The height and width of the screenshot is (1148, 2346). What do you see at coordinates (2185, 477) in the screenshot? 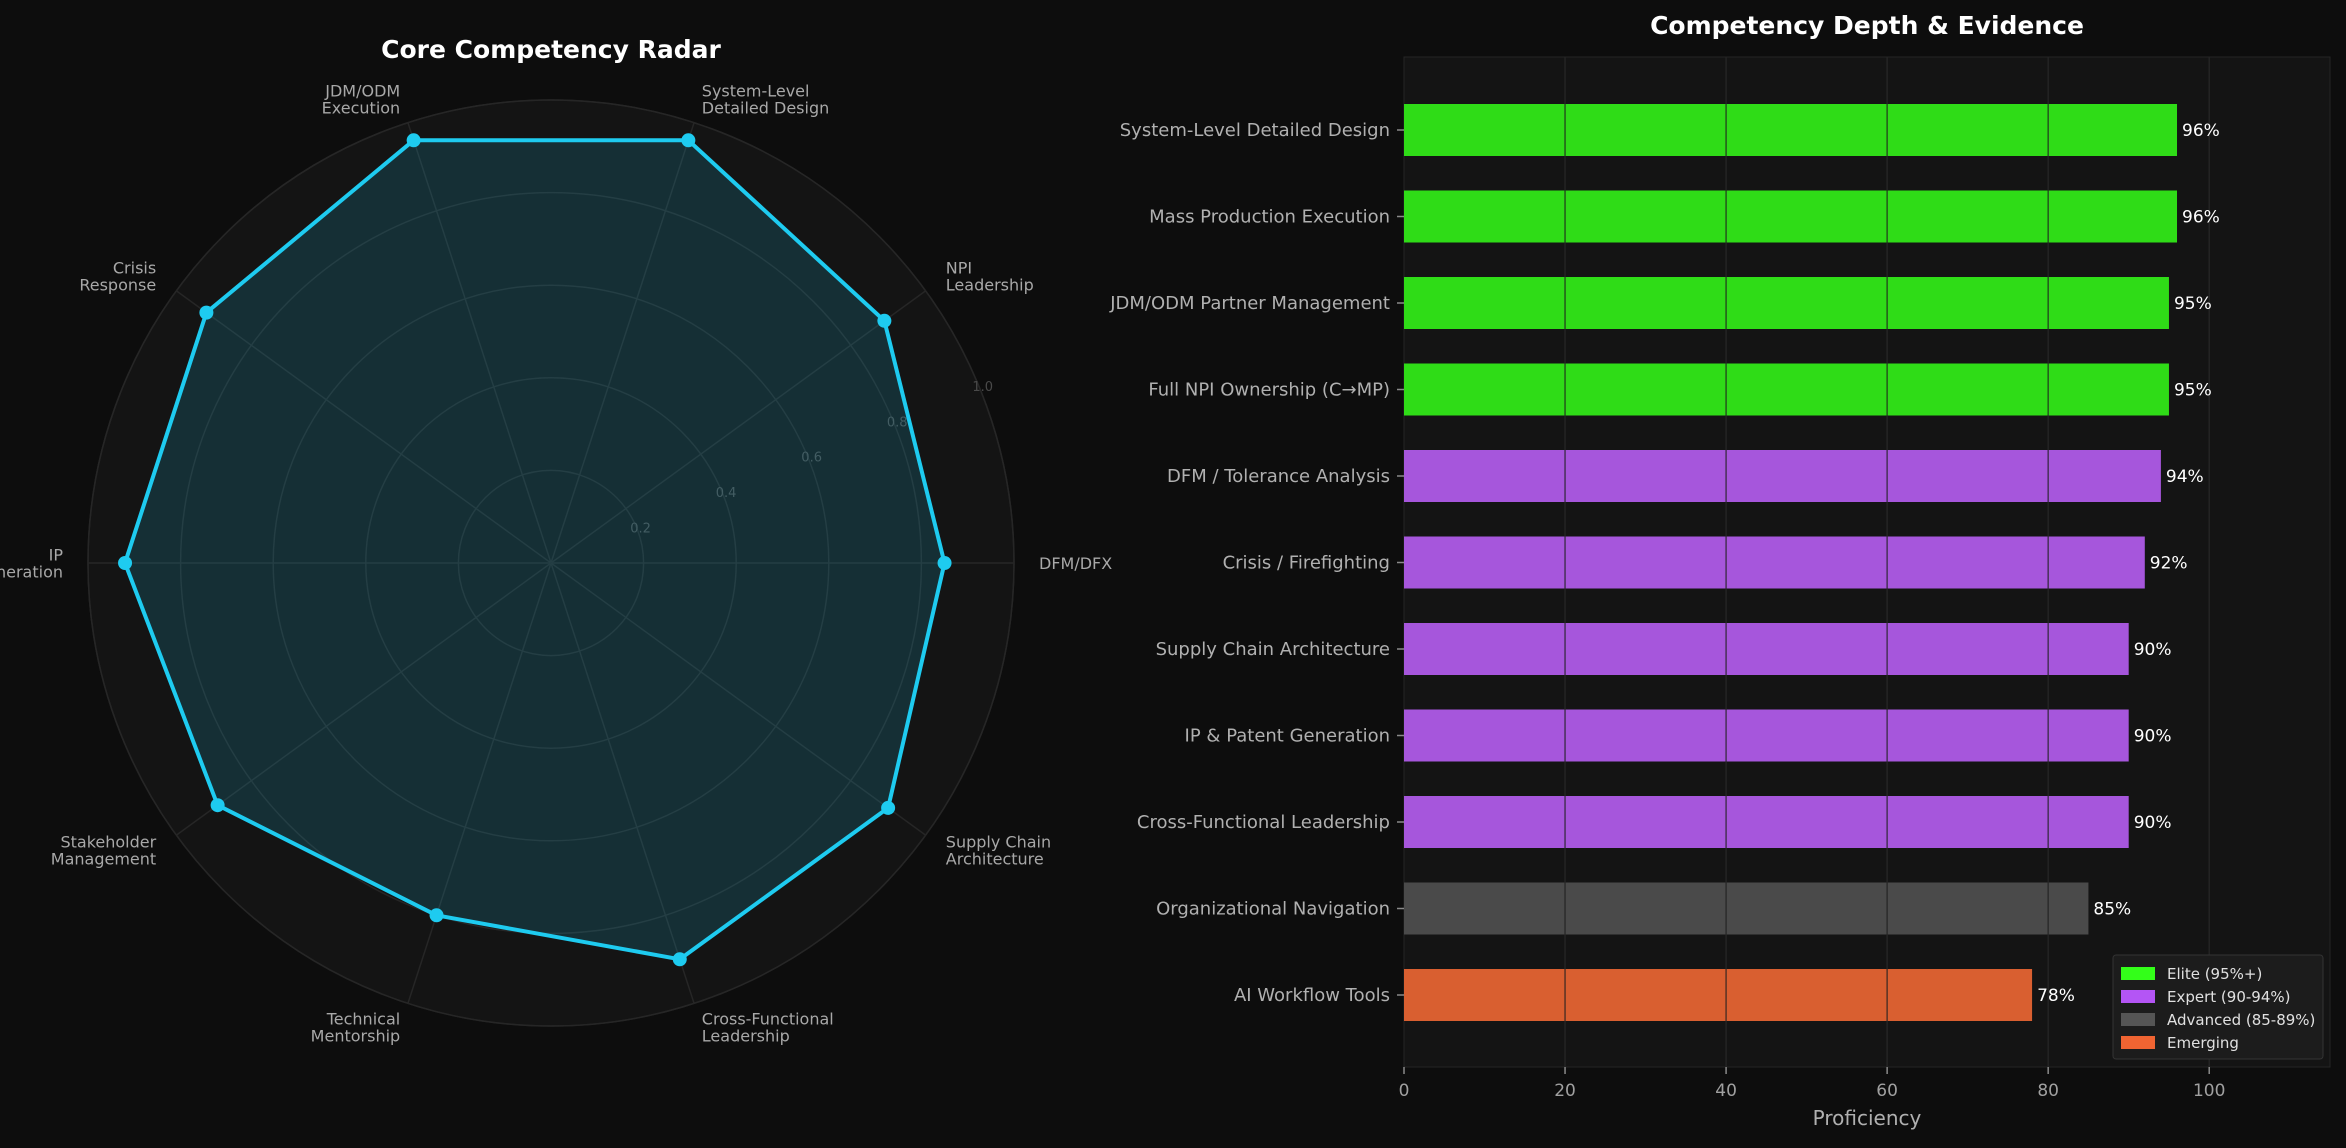
I see `bar-value-label: 94%` at bounding box center [2185, 477].